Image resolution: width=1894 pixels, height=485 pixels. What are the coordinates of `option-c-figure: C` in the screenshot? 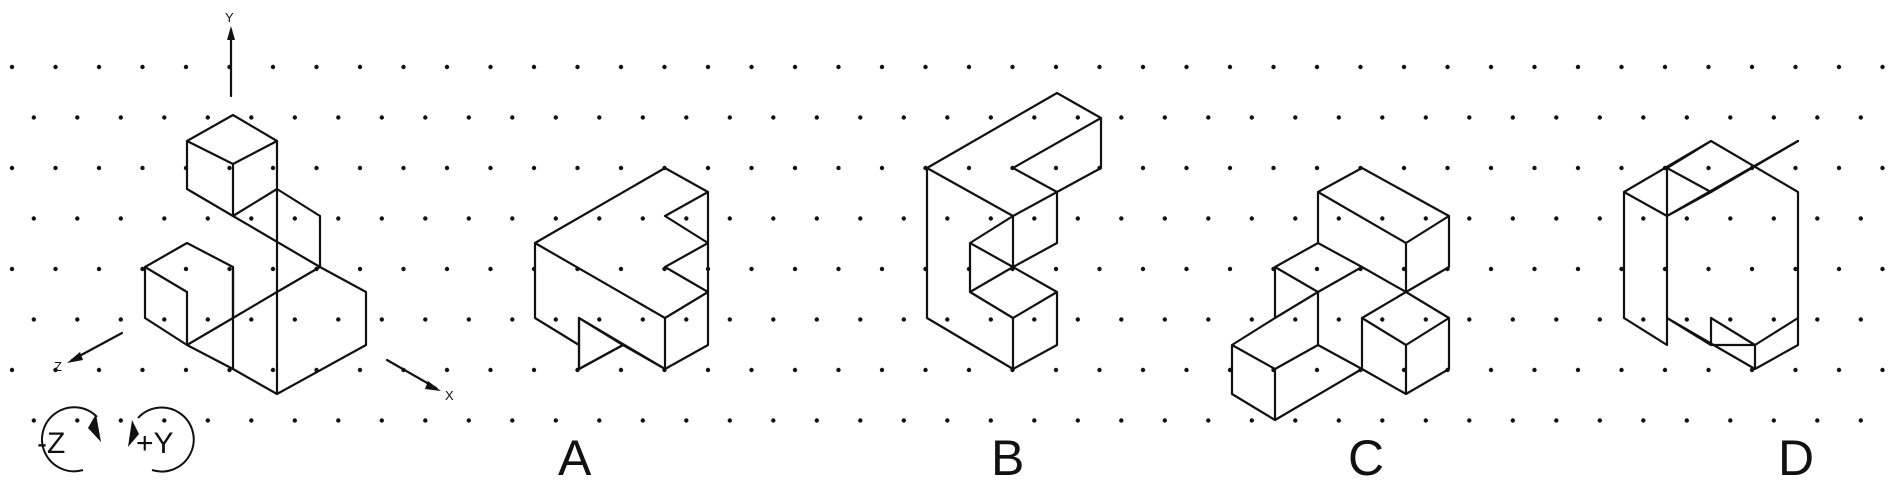 It's located at (1340, 325).